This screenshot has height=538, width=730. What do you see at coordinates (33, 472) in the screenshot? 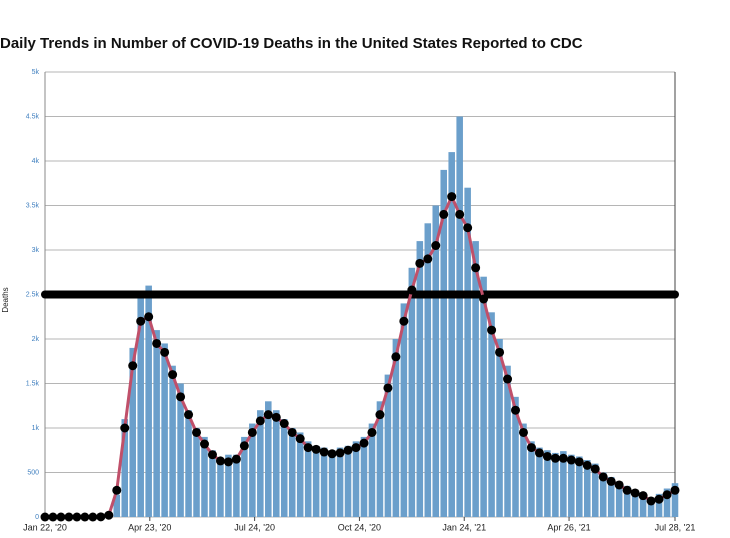
I see `y-tick-label: 500` at bounding box center [33, 472].